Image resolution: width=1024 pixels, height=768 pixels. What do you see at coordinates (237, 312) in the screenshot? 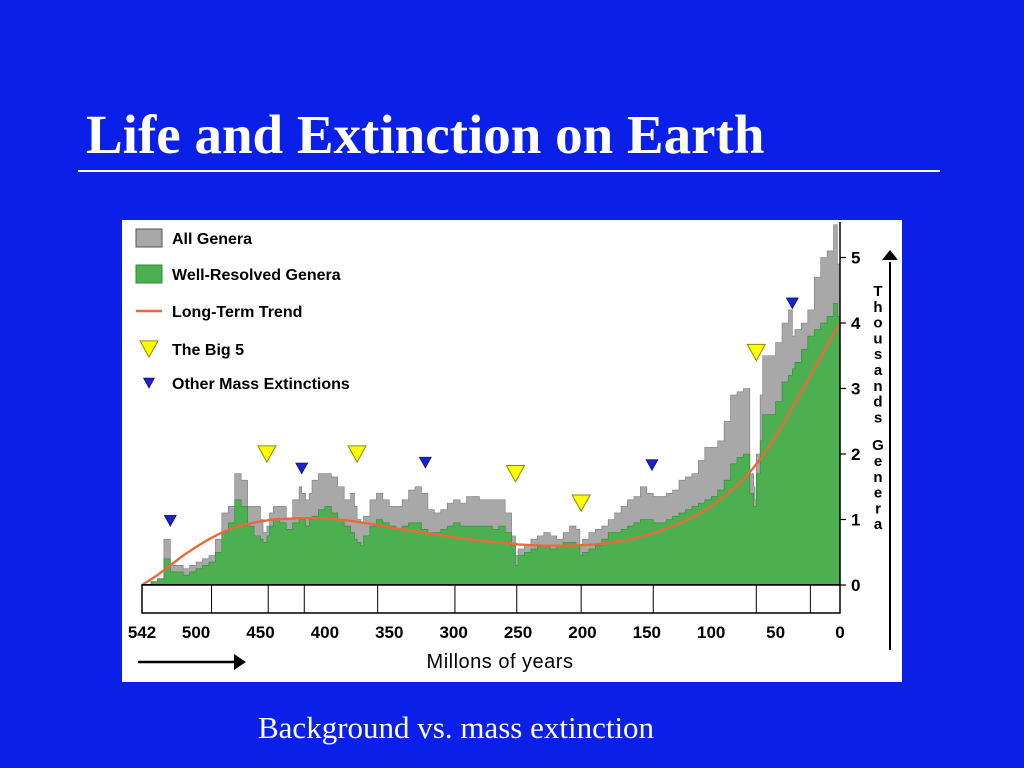
I see `legend-label: Long-Term Trend` at bounding box center [237, 312].